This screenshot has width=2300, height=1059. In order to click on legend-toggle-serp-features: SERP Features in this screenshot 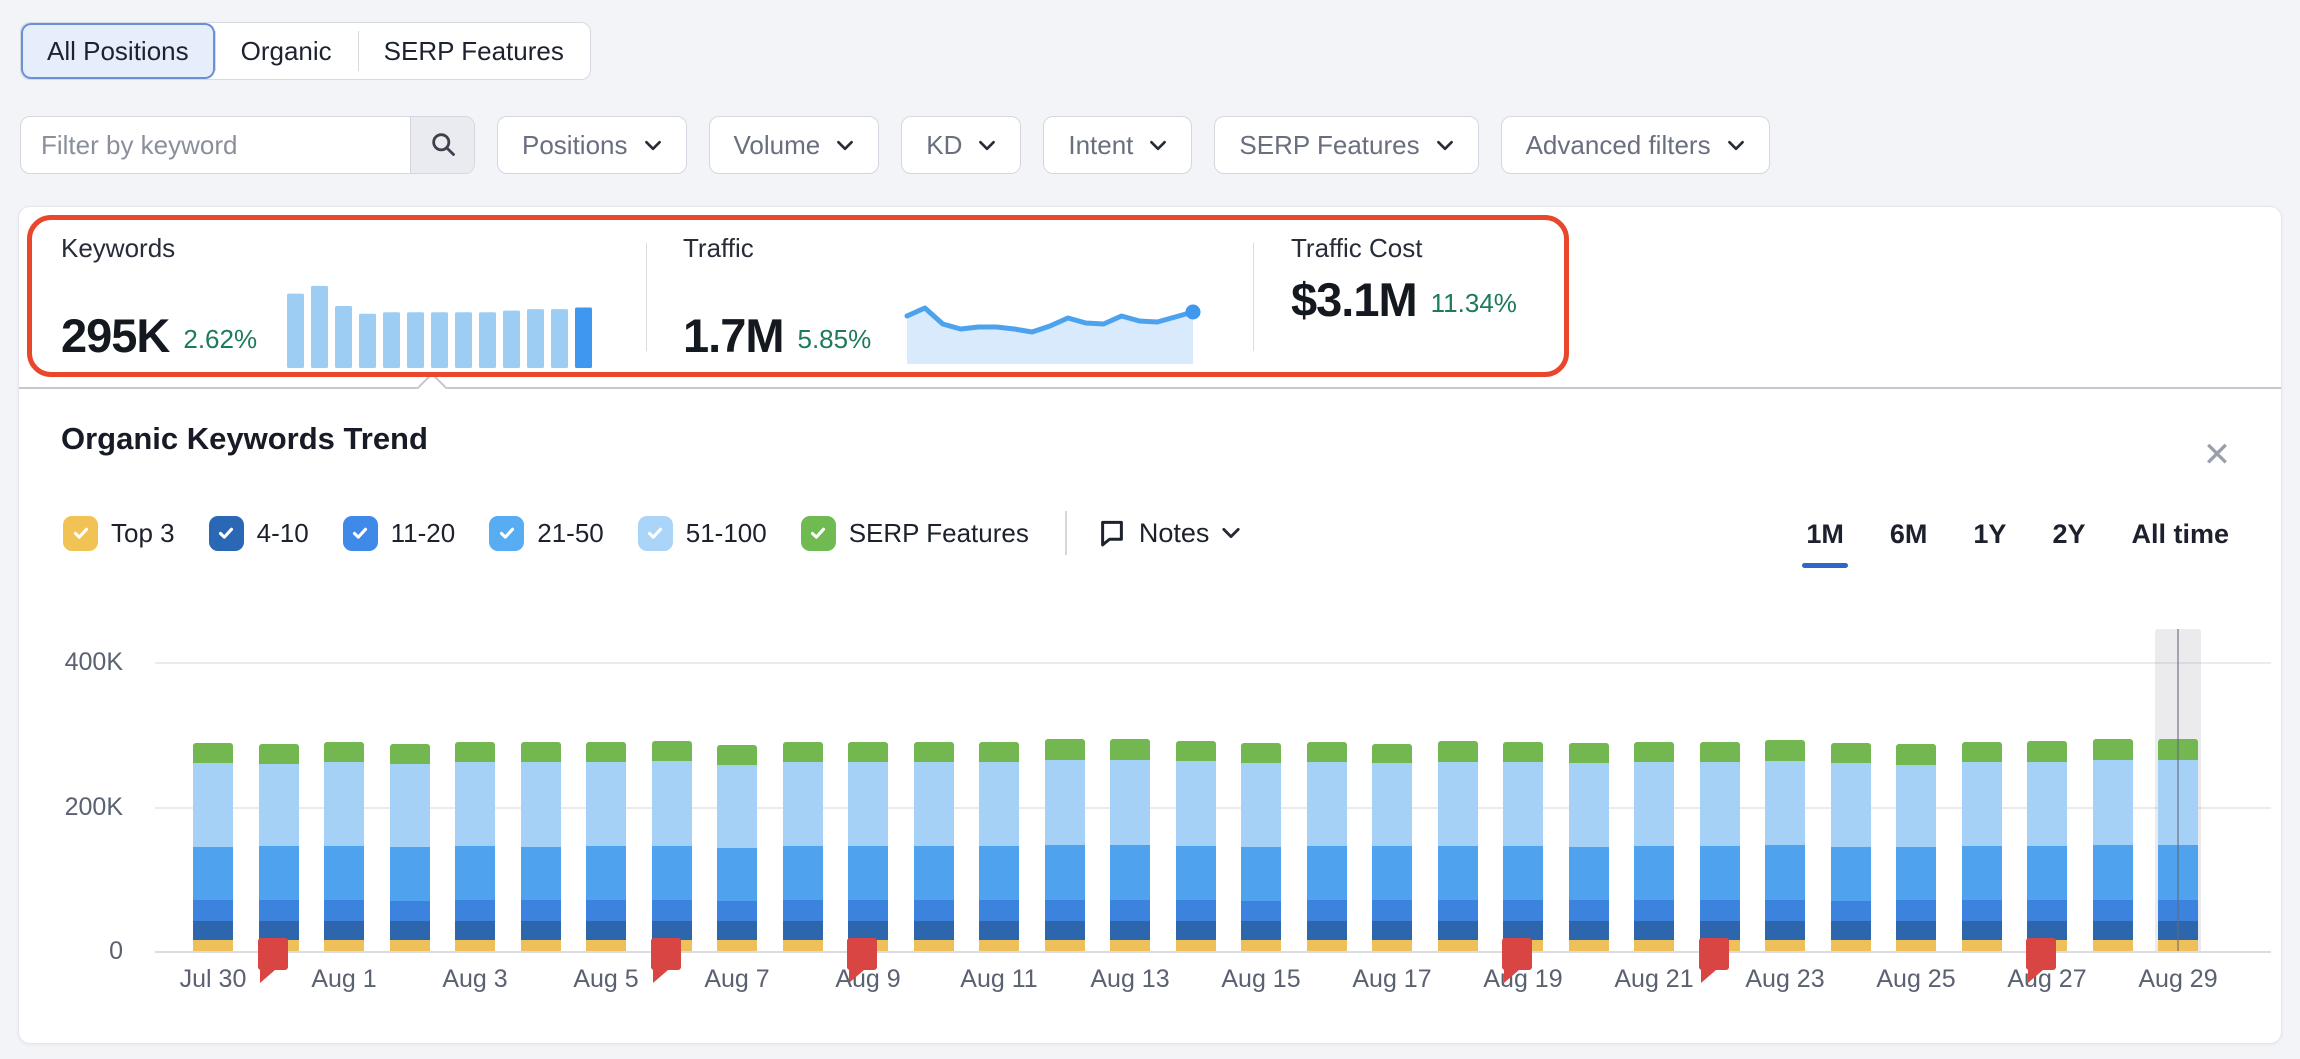, I will do `click(914, 533)`.